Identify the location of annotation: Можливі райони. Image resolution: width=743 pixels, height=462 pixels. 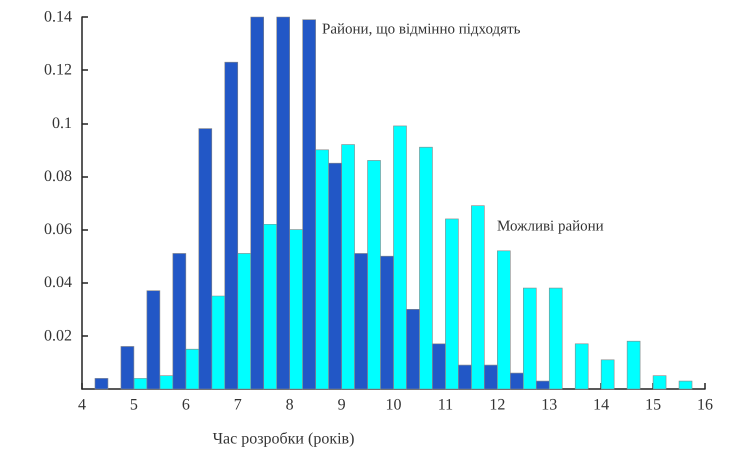
(550, 226).